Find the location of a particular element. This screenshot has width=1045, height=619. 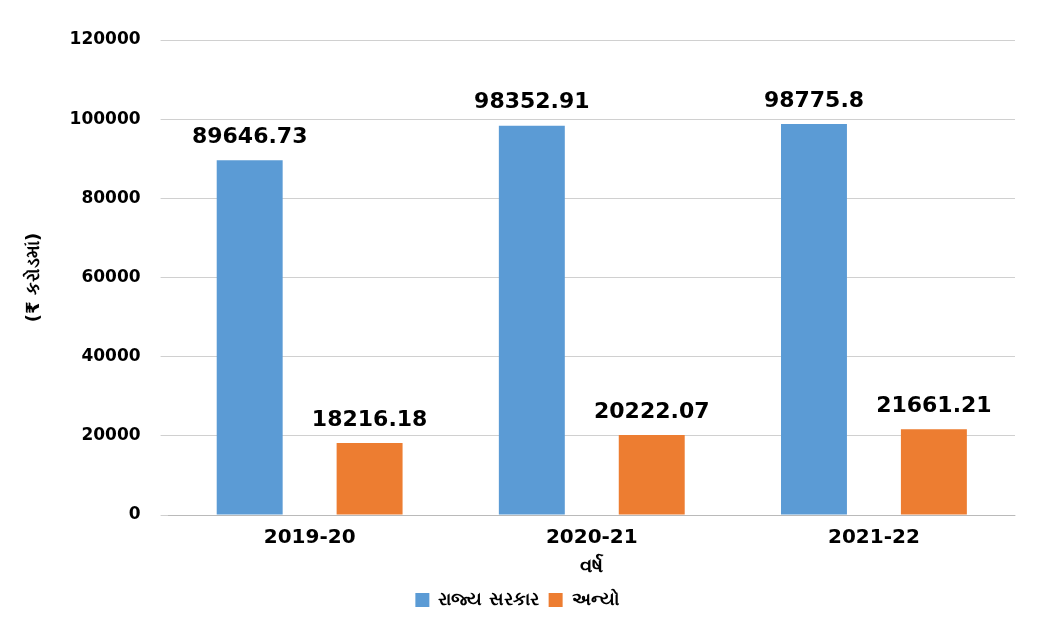

y-tick-label: 40000 is located at coordinates (111, 355).